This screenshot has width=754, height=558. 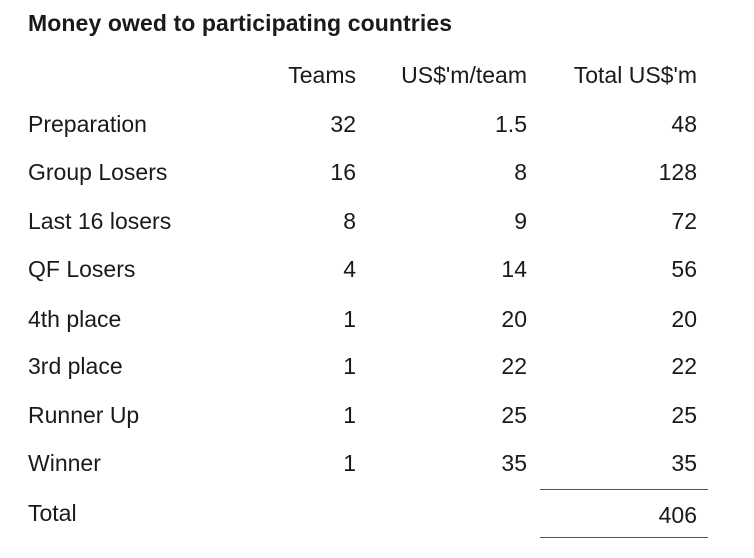 What do you see at coordinates (349, 221) in the screenshot?
I see `row-teams: 8` at bounding box center [349, 221].